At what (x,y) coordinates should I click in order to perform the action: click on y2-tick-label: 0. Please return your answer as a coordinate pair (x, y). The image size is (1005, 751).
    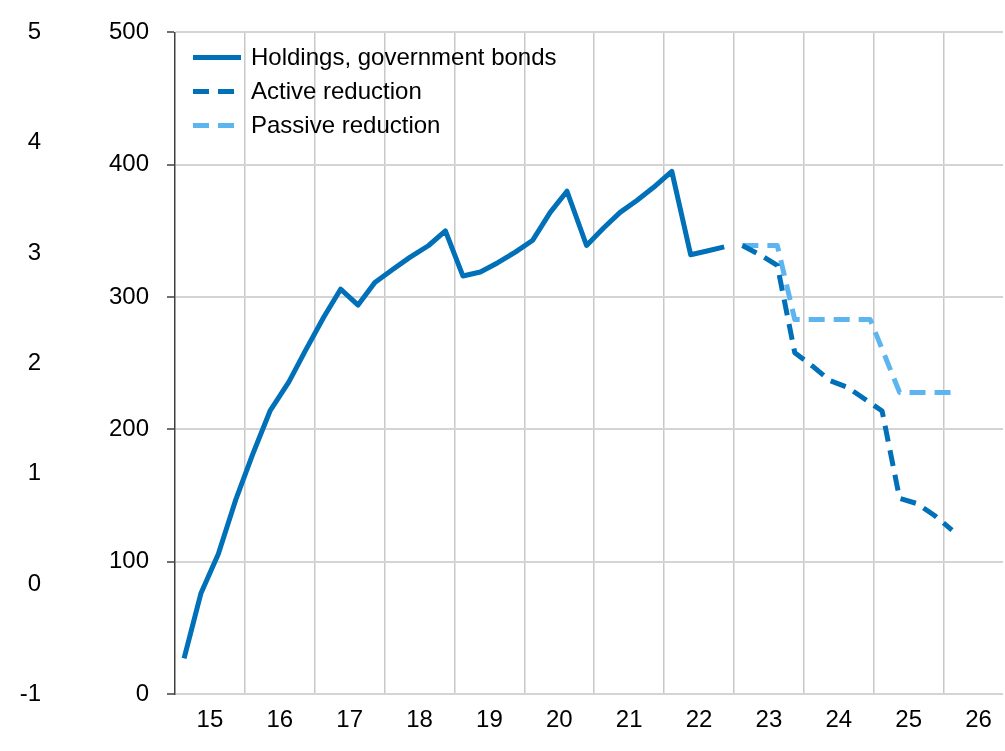
    Looking at the image, I should click on (34, 582).